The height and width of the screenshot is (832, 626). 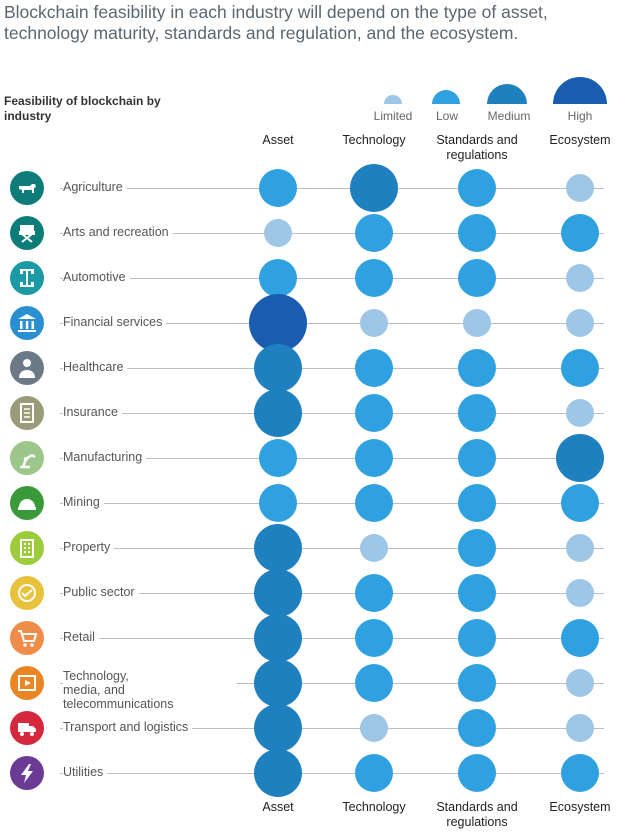 I want to click on column-footer-ecosystem: Ecosystem, so click(x=580, y=807).